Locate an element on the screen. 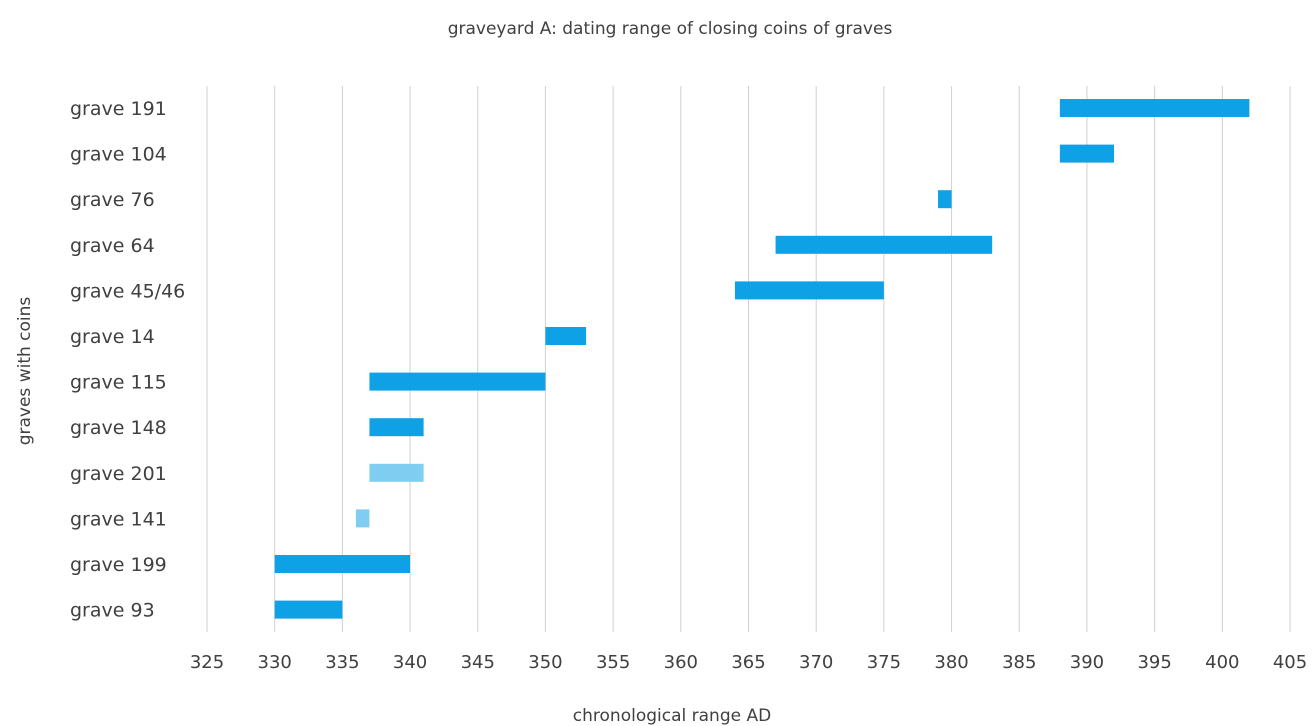 The width and height of the screenshot is (1315, 726). x-tick-label: 360 is located at coordinates (681, 662).